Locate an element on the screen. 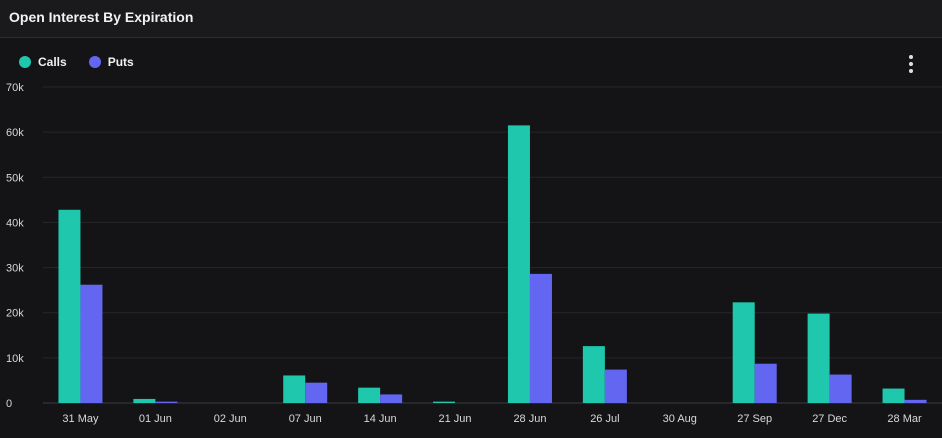  panel-header: Open Interest By Expiration is located at coordinates (471, 19).